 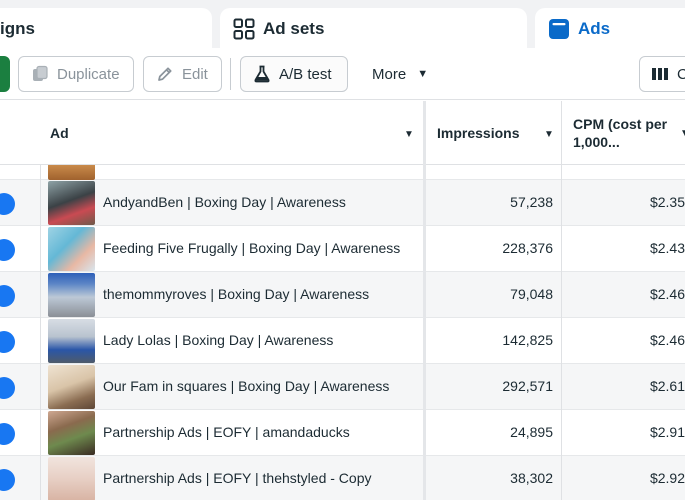 I want to click on flask-icon, so click(x=262, y=74).